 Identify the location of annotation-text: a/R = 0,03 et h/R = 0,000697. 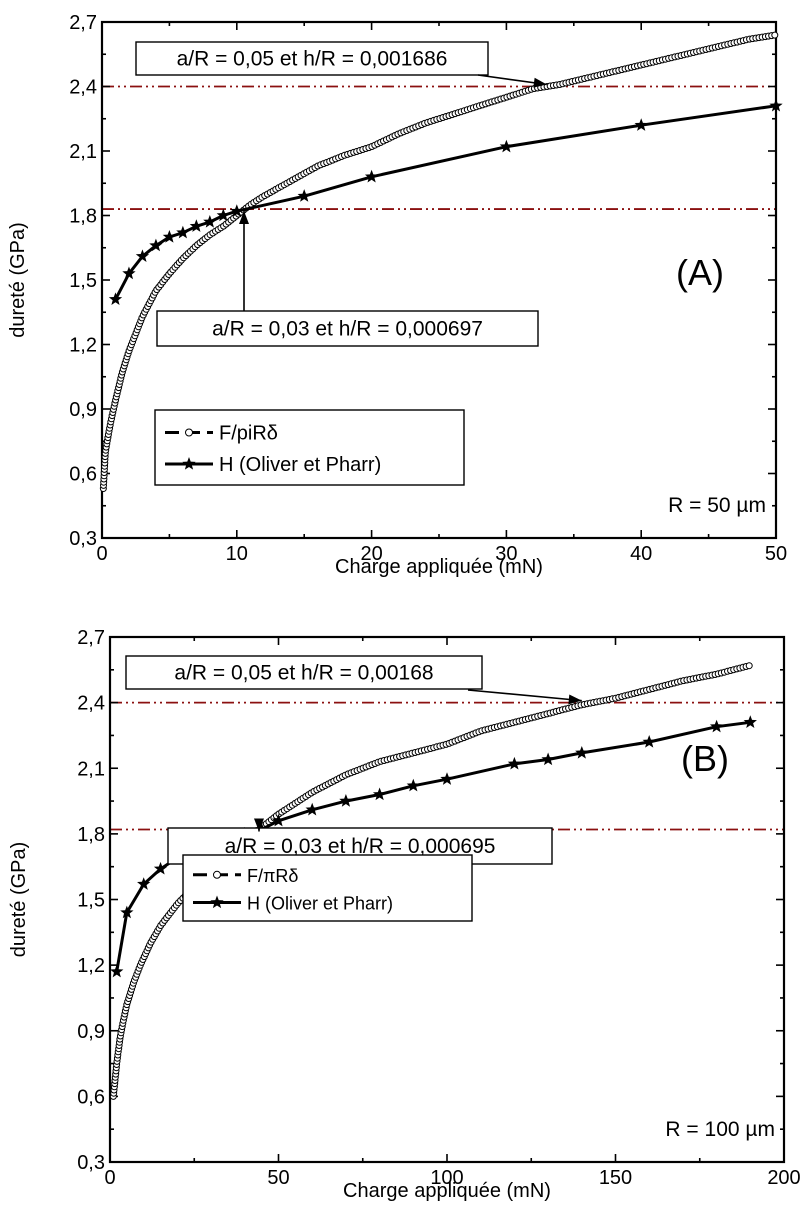
(347, 329).